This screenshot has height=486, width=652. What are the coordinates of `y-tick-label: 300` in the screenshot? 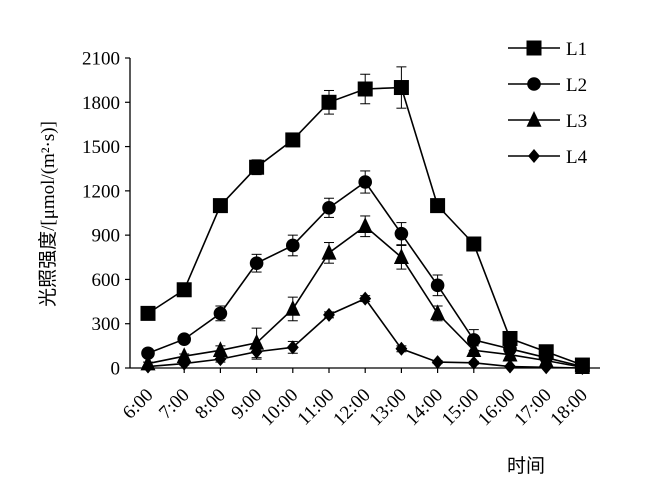 It's located at (106, 324).